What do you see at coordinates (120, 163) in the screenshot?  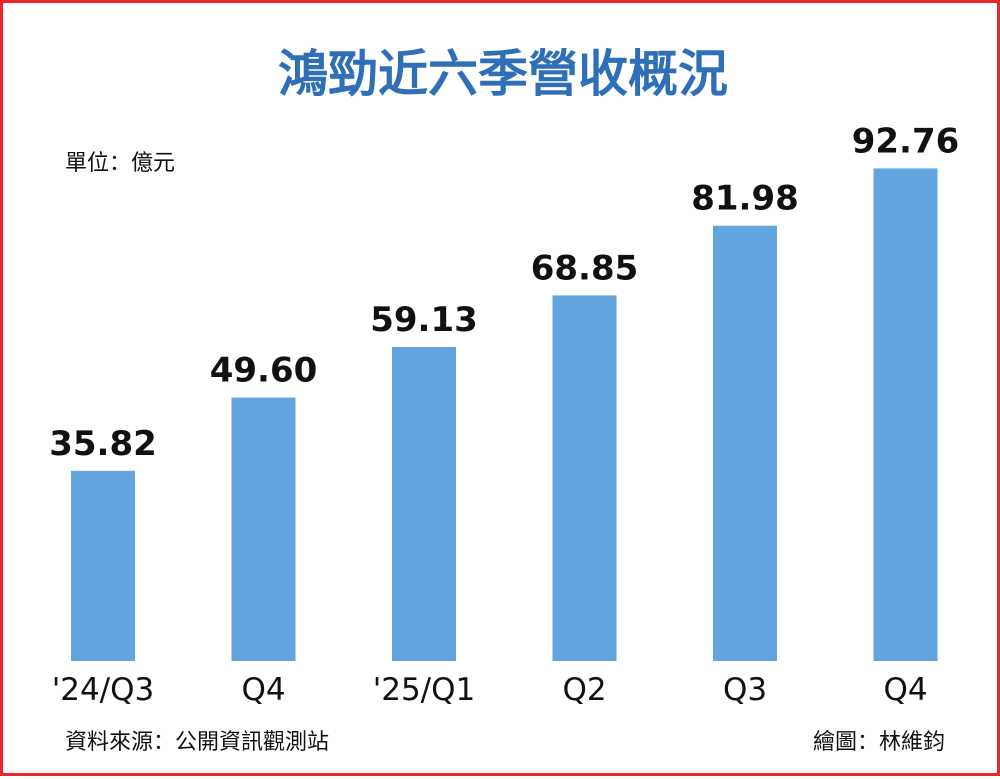 I see `unit-label: 單位：億元` at bounding box center [120, 163].